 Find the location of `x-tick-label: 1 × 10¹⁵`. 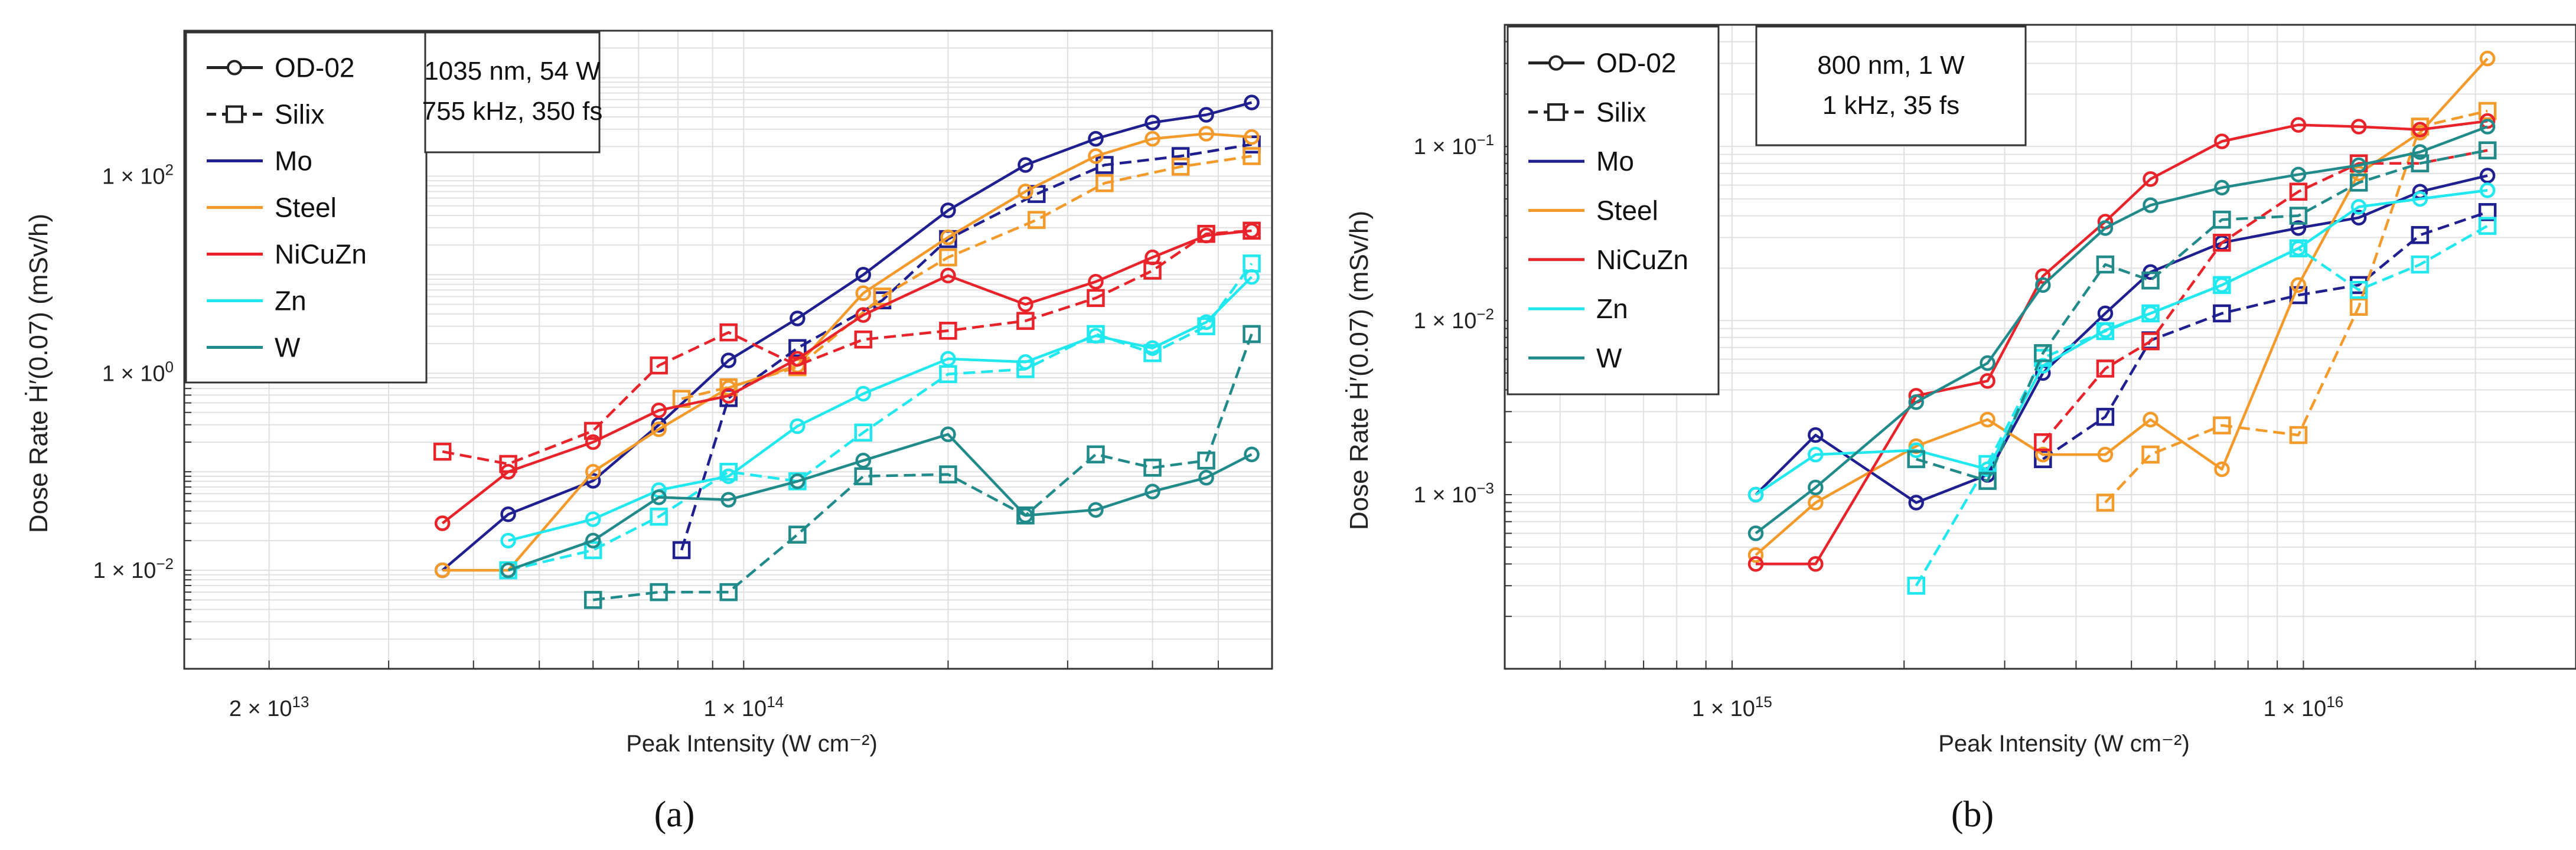

x-tick-label: 1 × 10¹⁵ is located at coordinates (1732, 707).